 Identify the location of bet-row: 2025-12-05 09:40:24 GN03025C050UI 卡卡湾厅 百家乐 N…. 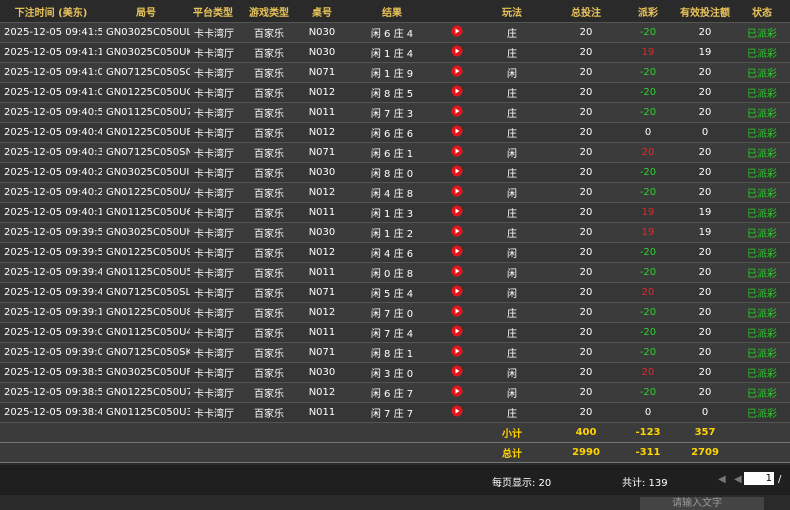
(395, 172).